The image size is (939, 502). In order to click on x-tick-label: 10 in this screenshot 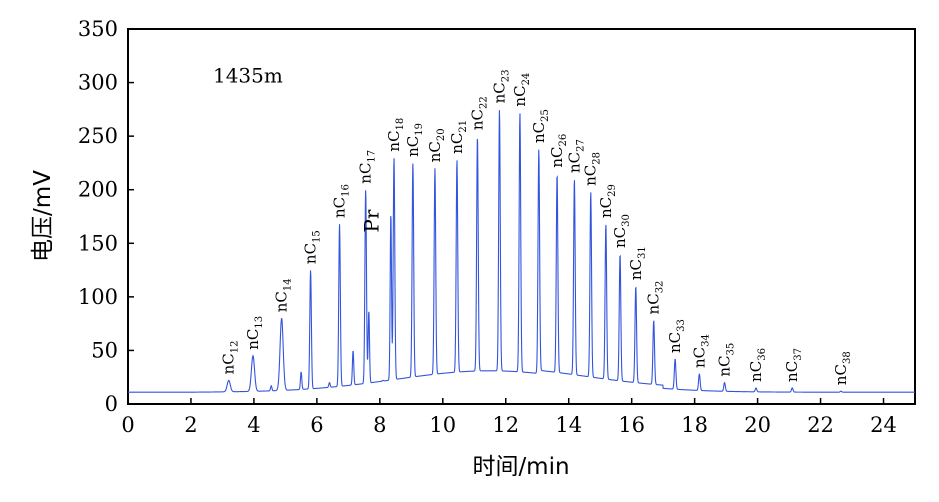, I will do `click(442, 425)`.